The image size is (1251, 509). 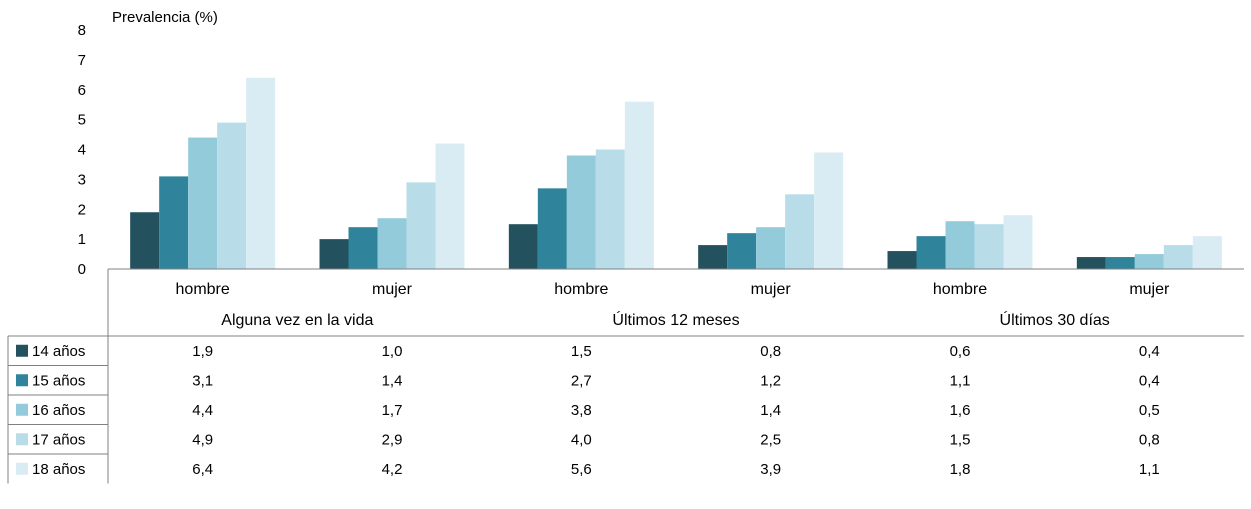 I want to click on legend-label: 18 años, so click(x=58, y=469).